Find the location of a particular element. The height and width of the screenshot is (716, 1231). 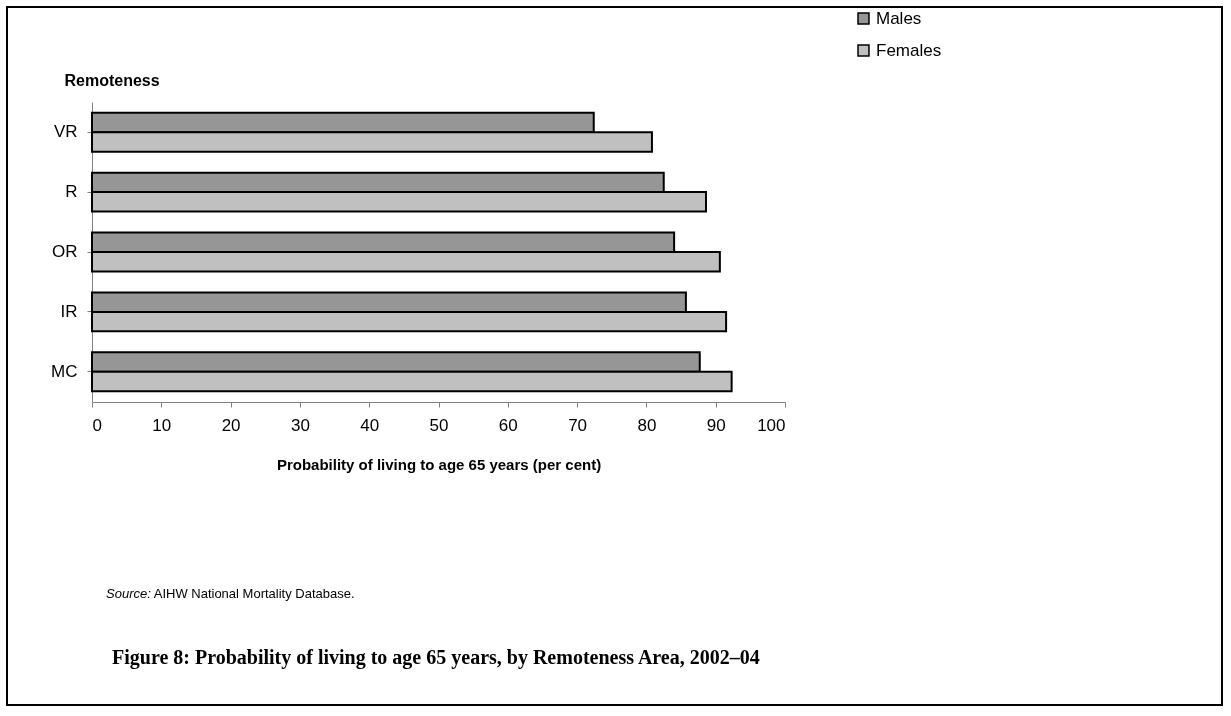

x-tick-label: 10 is located at coordinates (162, 425).